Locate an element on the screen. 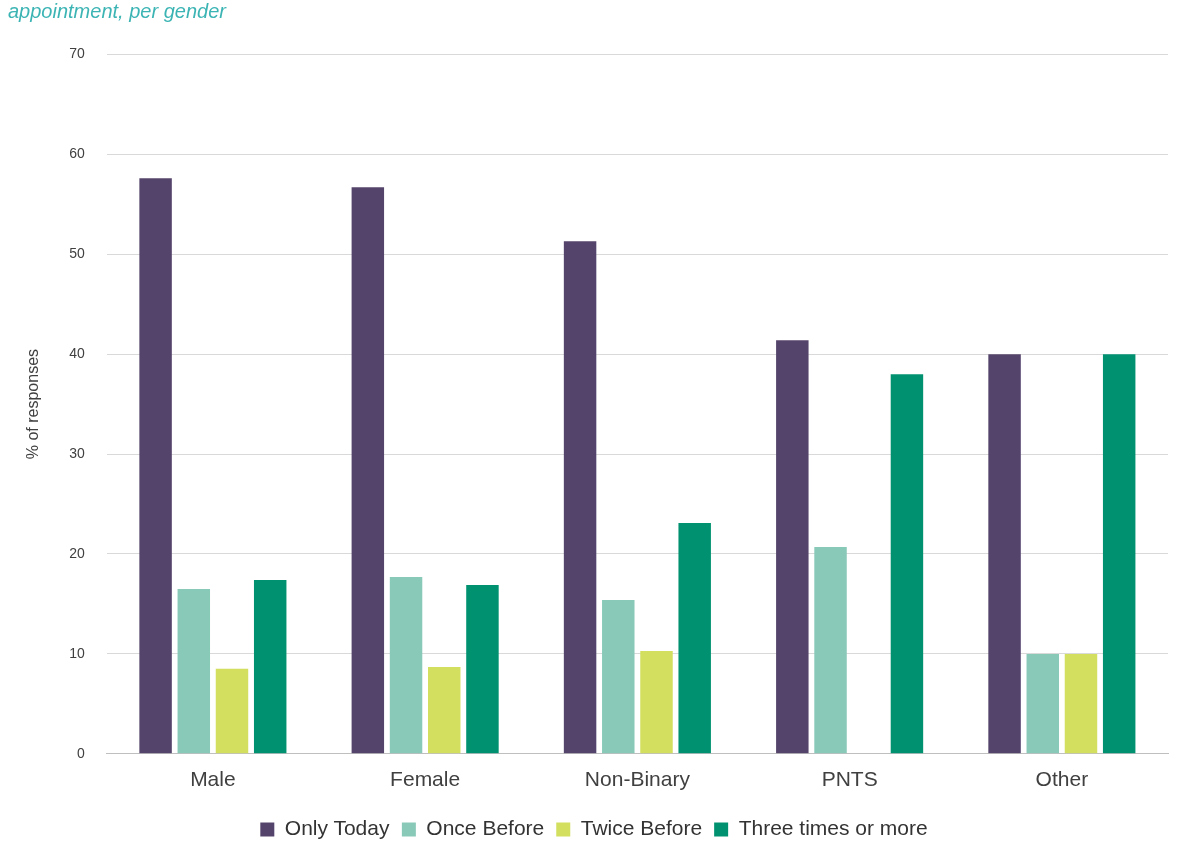 This screenshot has width=1186, height=862. legend-label: Only Today is located at coordinates (337, 828).